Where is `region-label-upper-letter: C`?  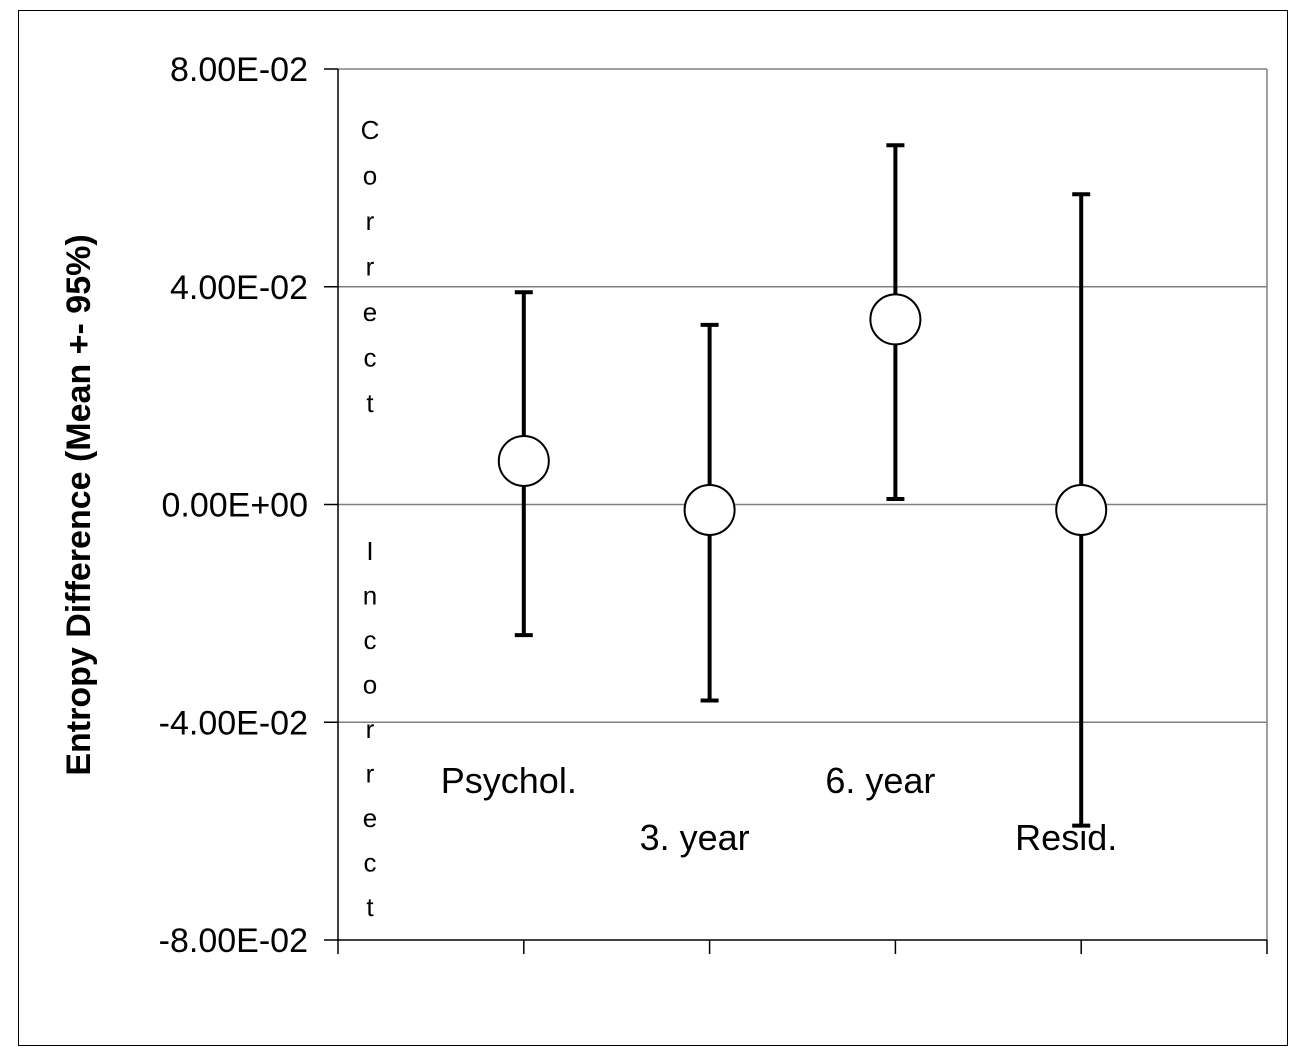
region-label-upper-letter: C is located at coordinates (370, 130).